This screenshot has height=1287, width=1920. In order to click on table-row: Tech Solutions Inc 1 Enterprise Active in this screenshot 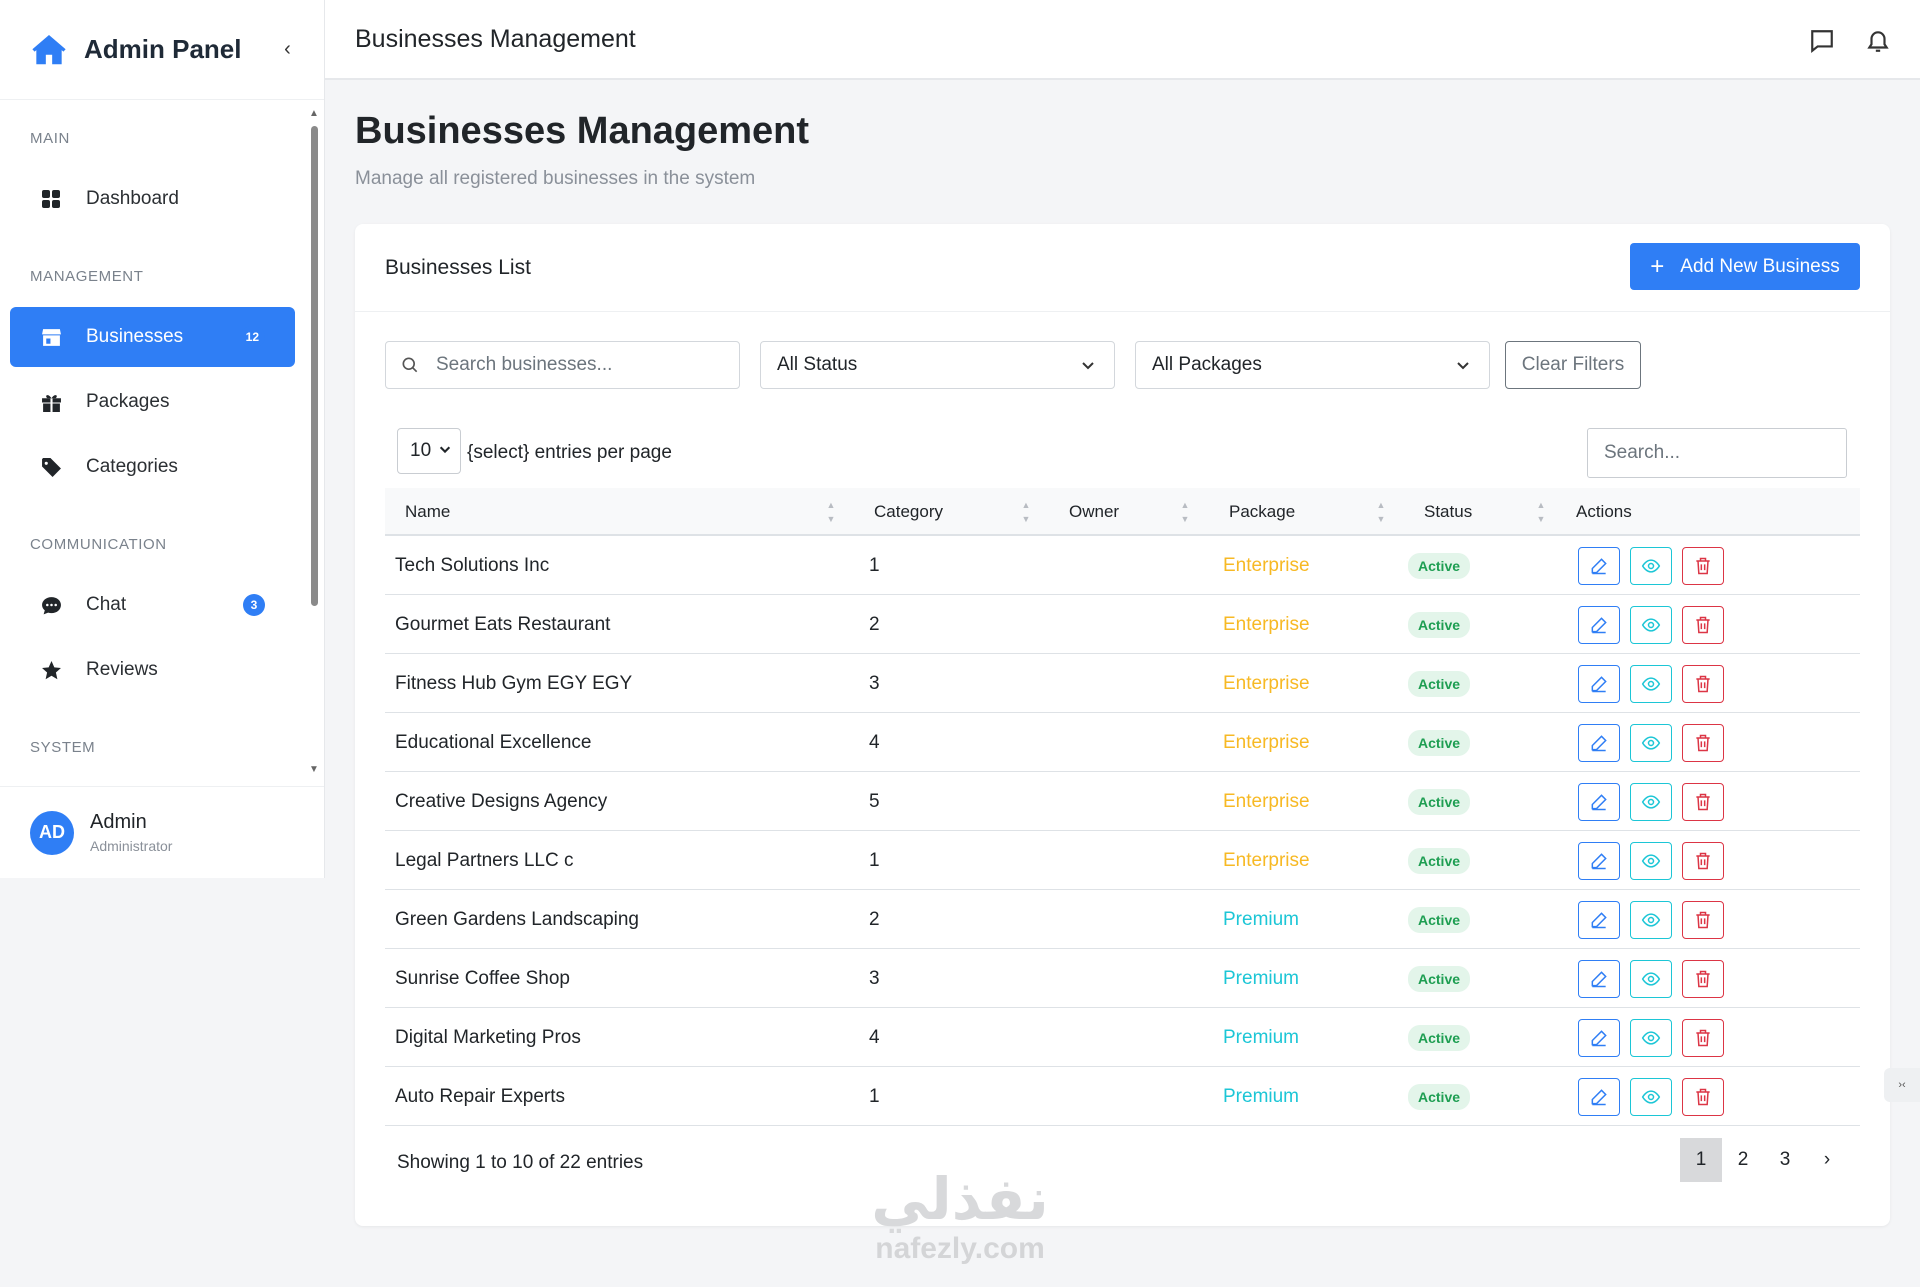, I will do `click(1122, 565)`.